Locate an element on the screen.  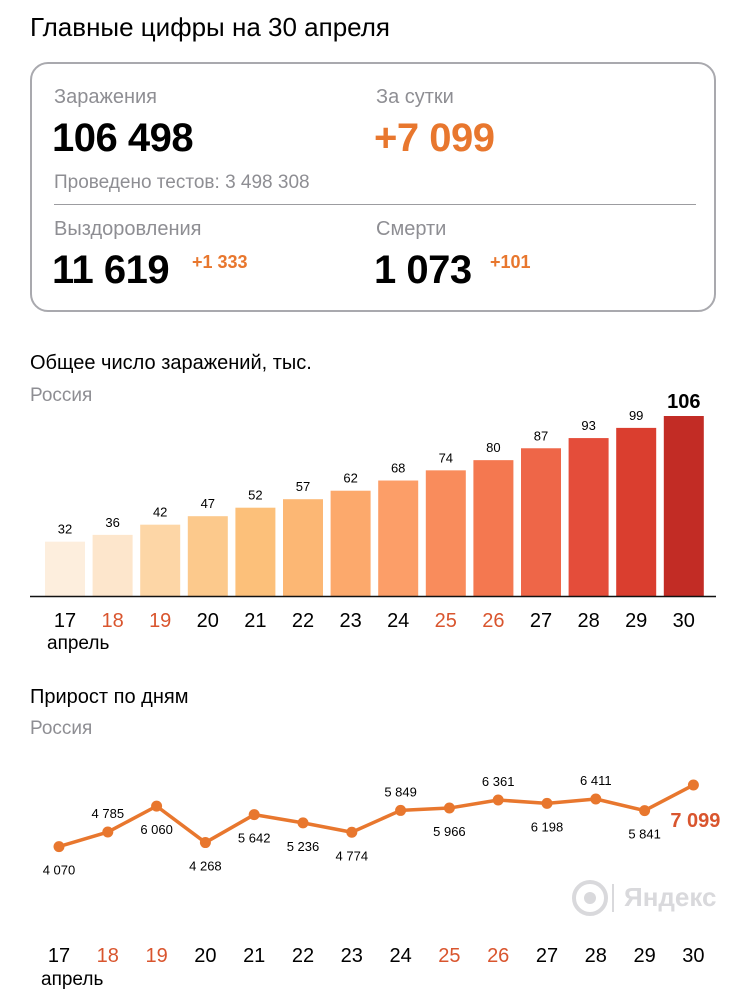
point-value-label: 6 361 is located at coordinates (498, 781).